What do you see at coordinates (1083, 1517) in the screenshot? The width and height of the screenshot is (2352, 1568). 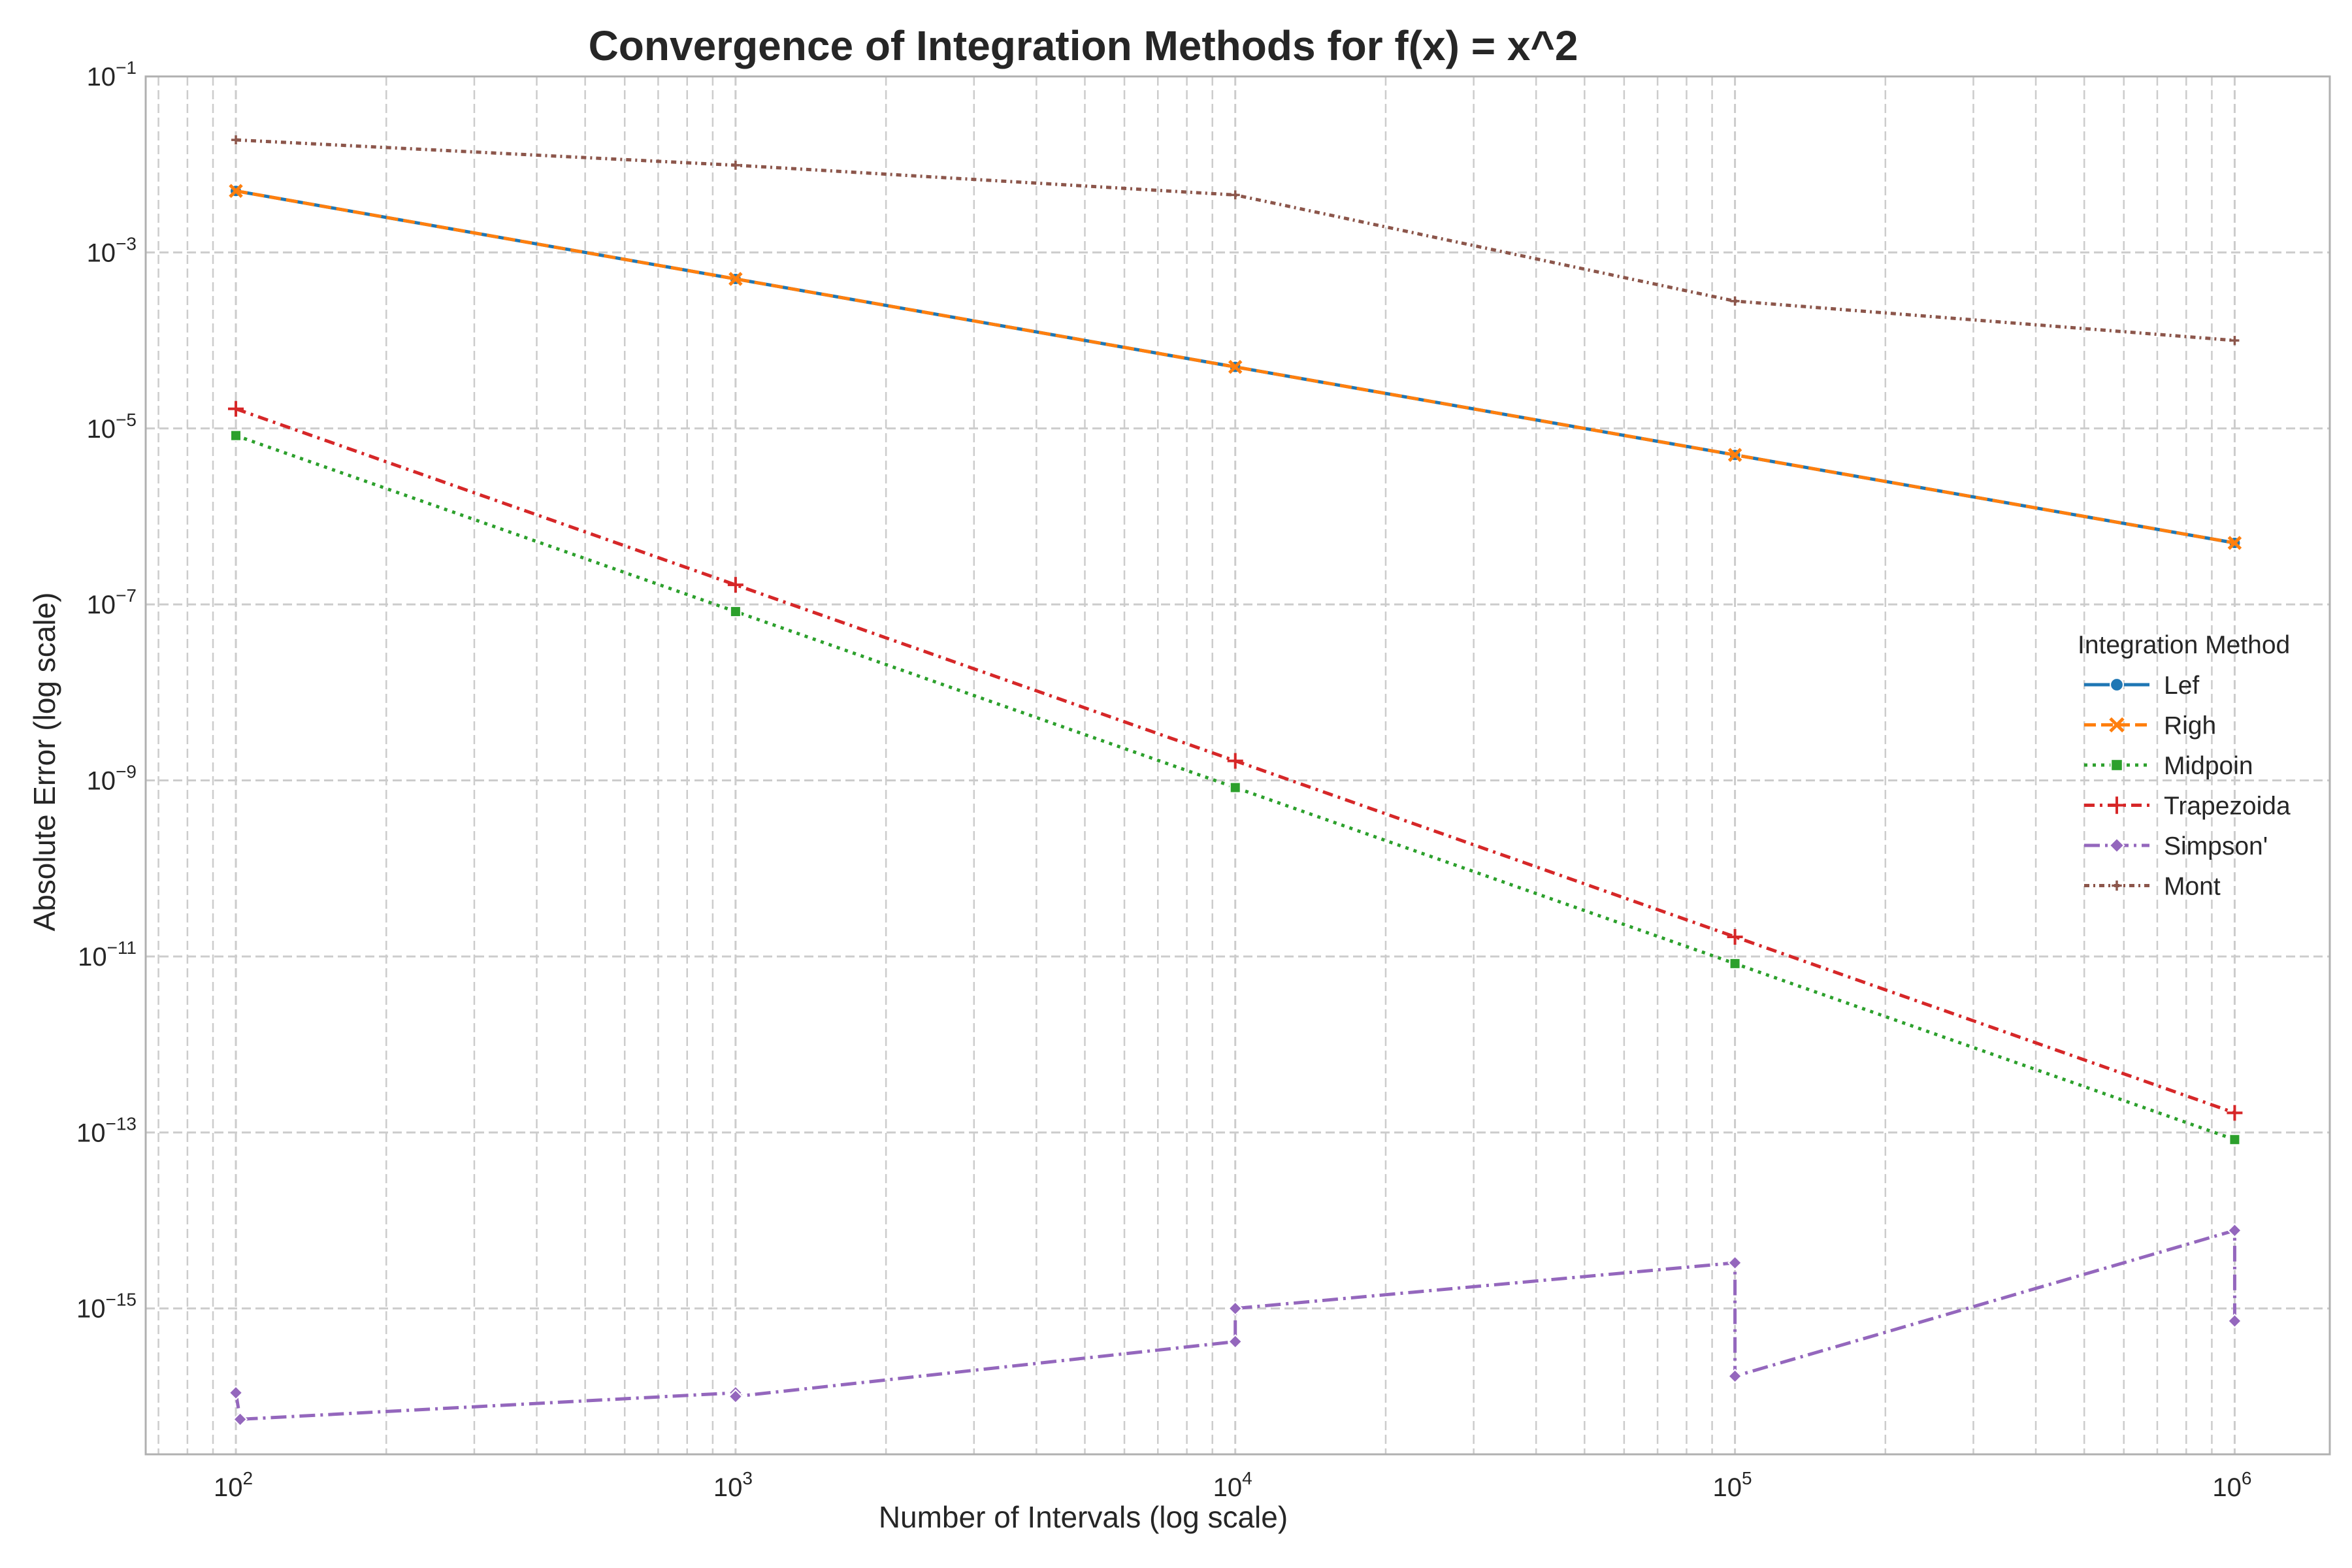 I see `x-axis-label: Number of Intervals (log scale)` at bounding box center [1083, 1517].